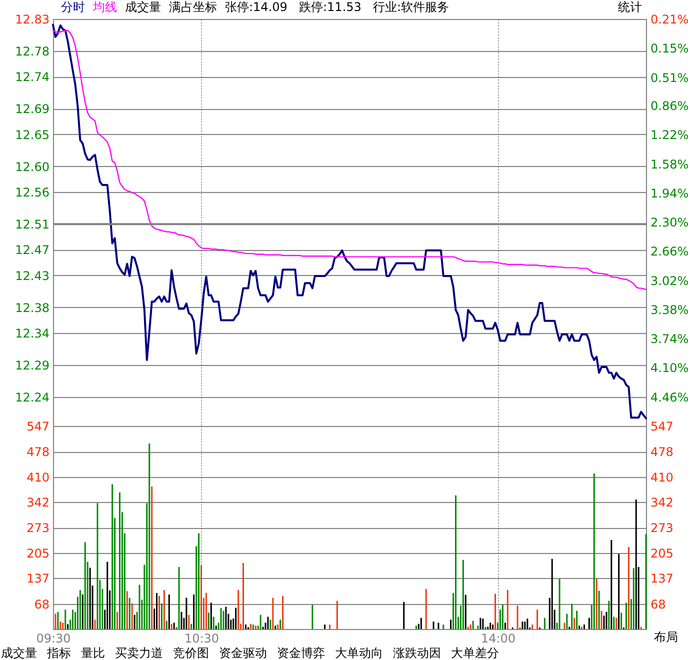  What do you see at coordinates (38, 452) in the screenshot?
I see `y-tick-label: 478` at bounding box center [38, 452].